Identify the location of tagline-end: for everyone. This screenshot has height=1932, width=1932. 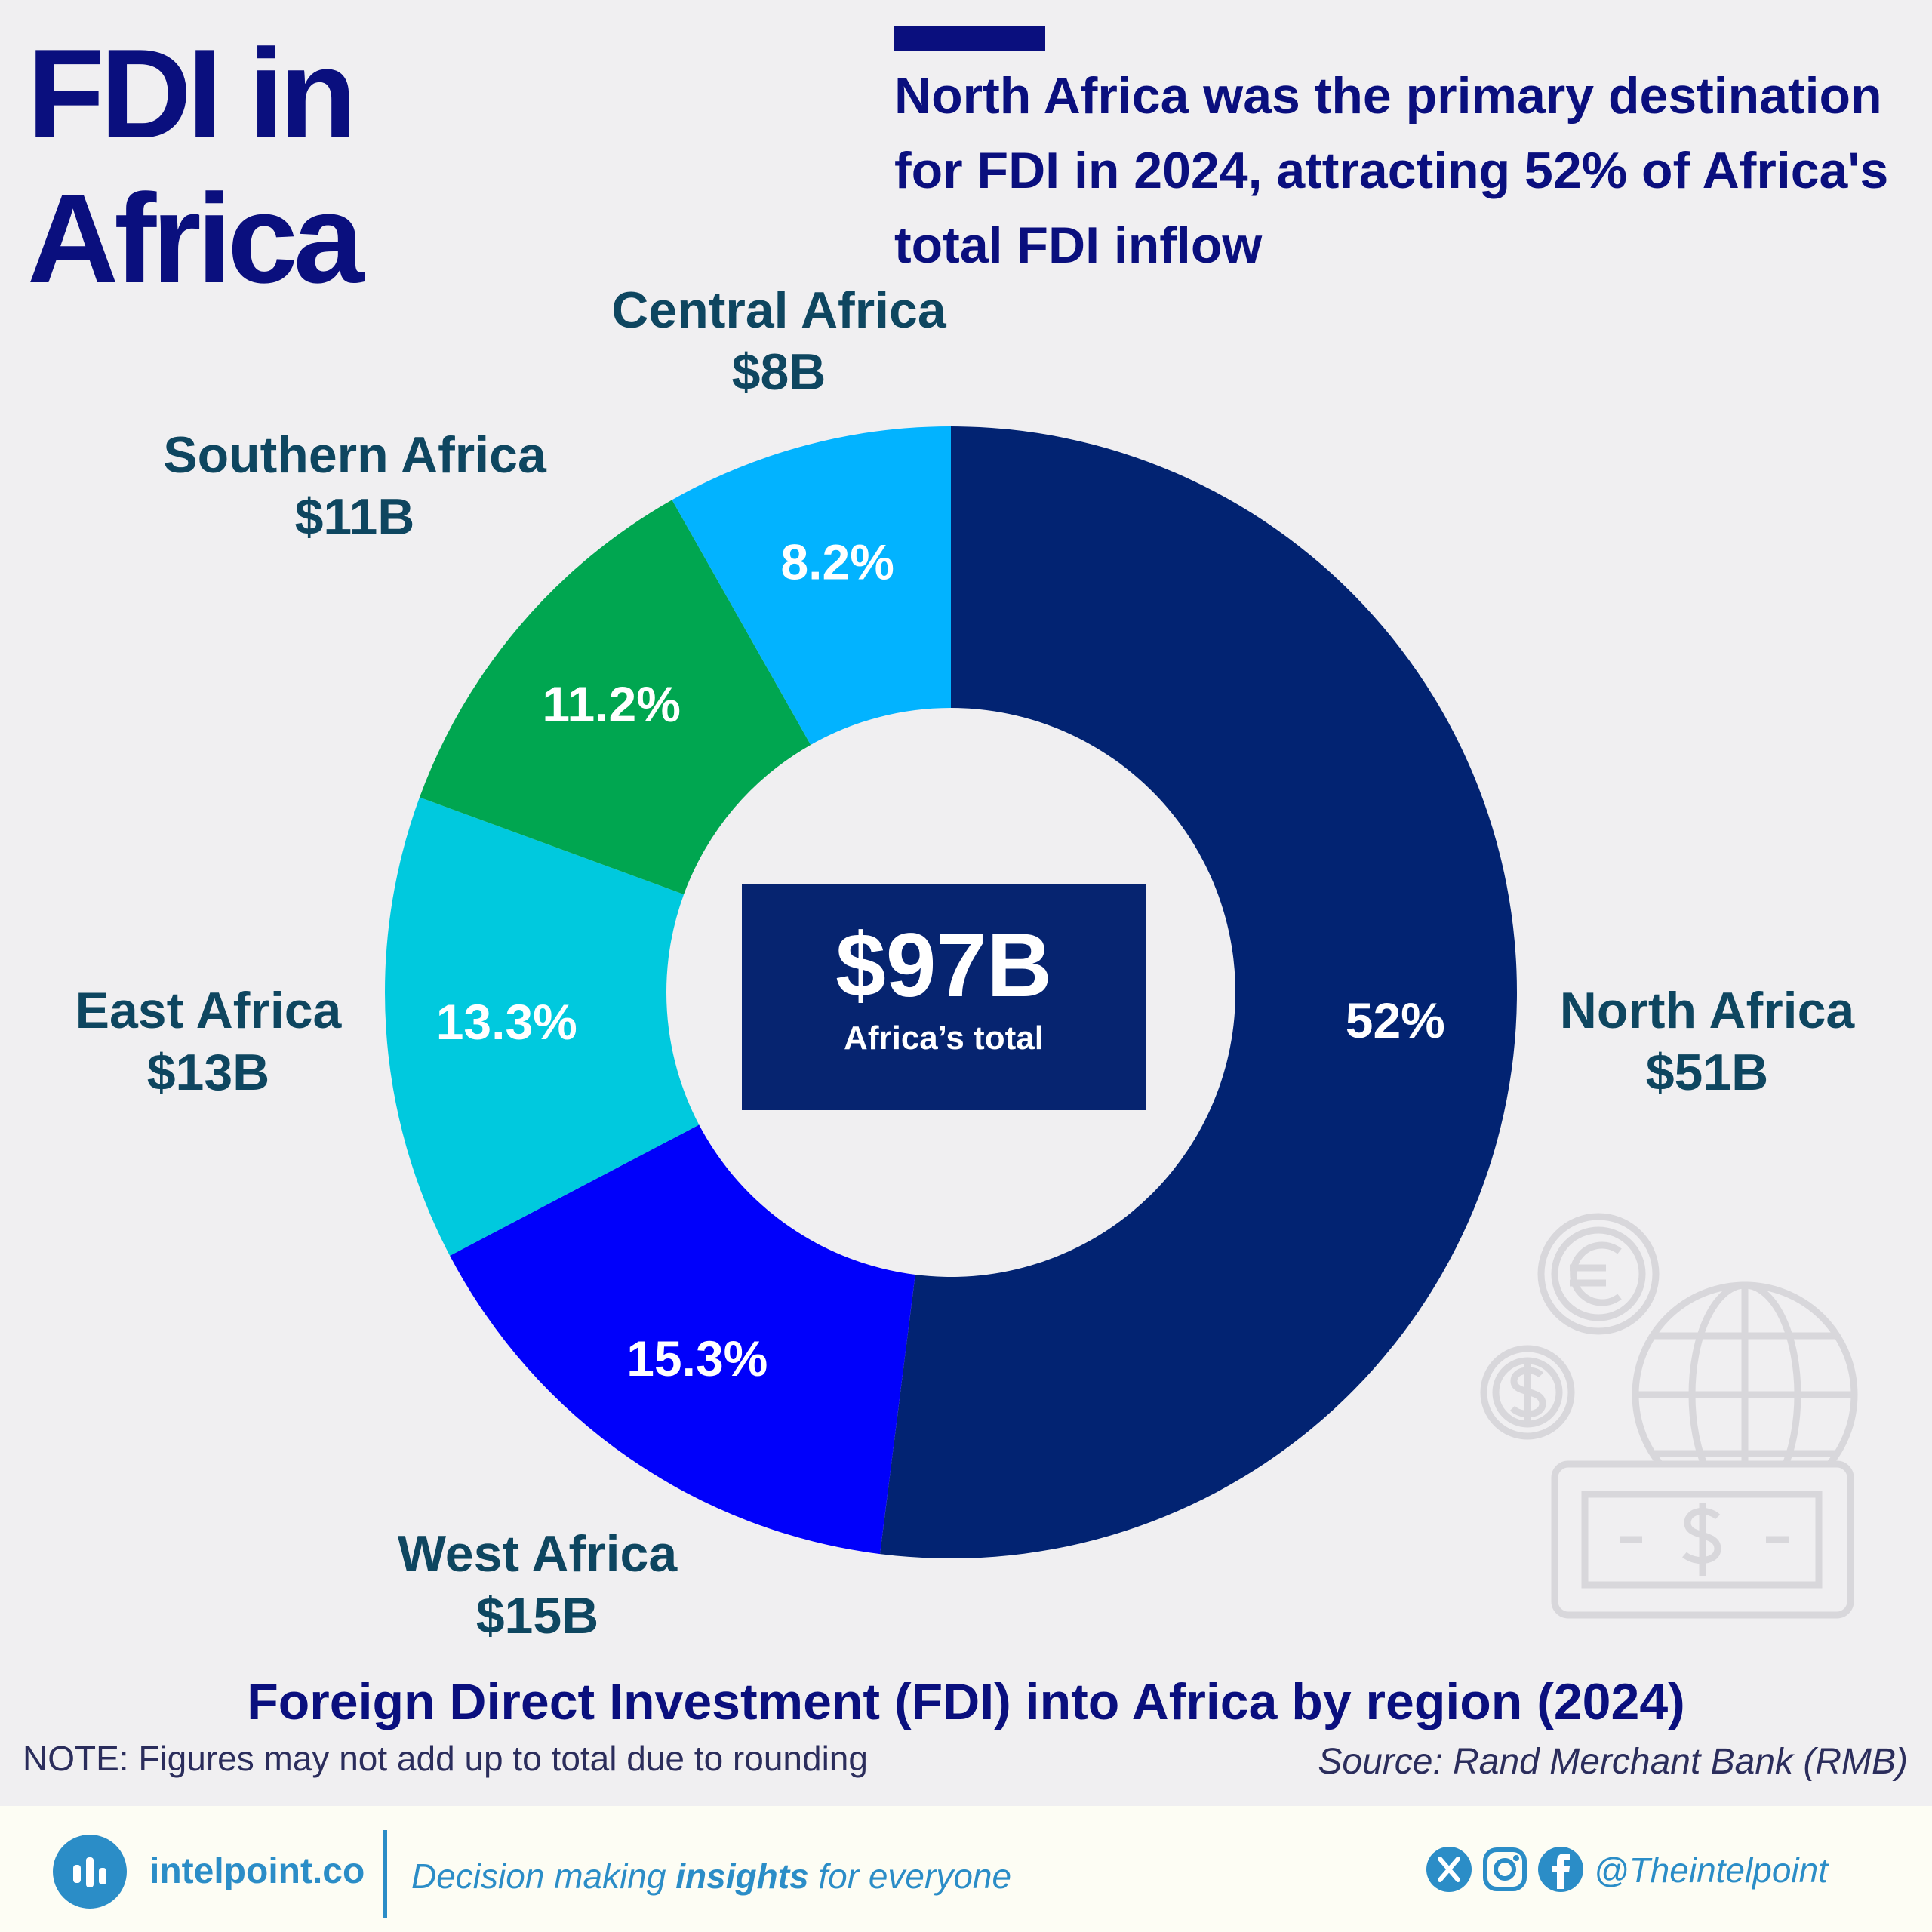
(910, 1876).